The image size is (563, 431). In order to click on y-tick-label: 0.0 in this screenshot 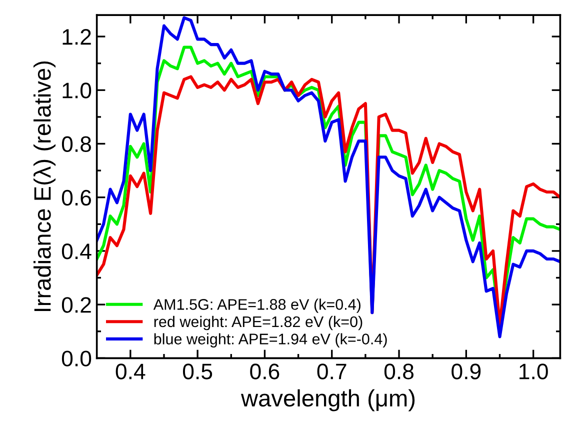, I will do `click(77, 358)`.